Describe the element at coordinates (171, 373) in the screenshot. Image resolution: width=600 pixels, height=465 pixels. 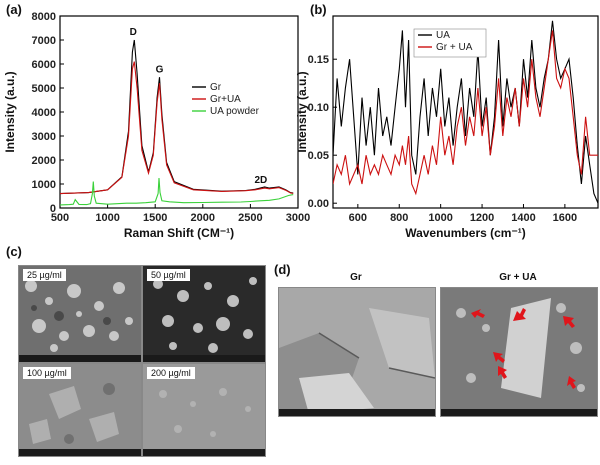
I see `sem-label: 200 µg/ml` at that location.